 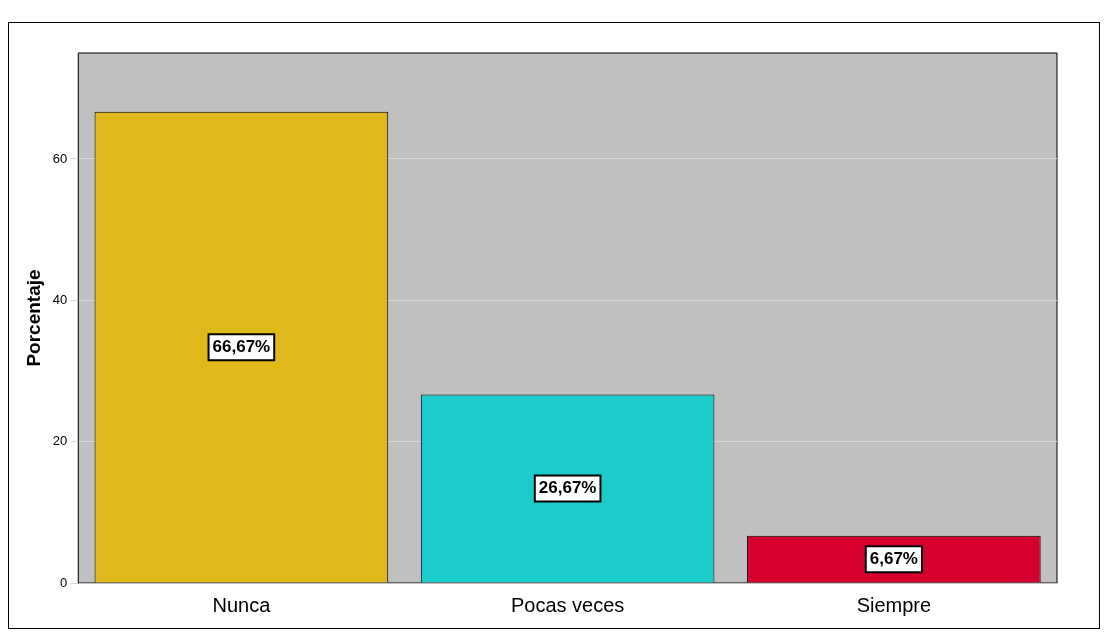 I want to click on x-tick-label: Siempre, so click(x=894, y=604).